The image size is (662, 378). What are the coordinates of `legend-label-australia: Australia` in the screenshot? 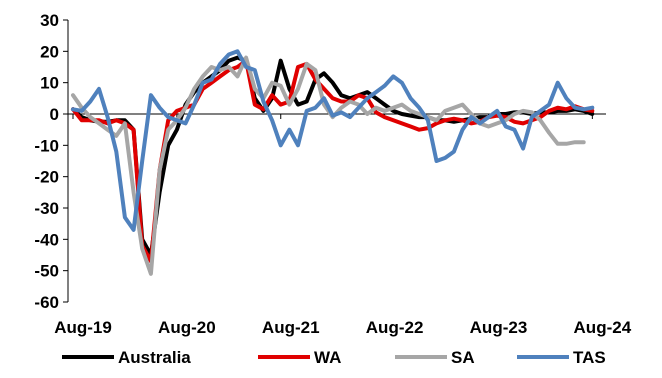 It's located at (154, 357).